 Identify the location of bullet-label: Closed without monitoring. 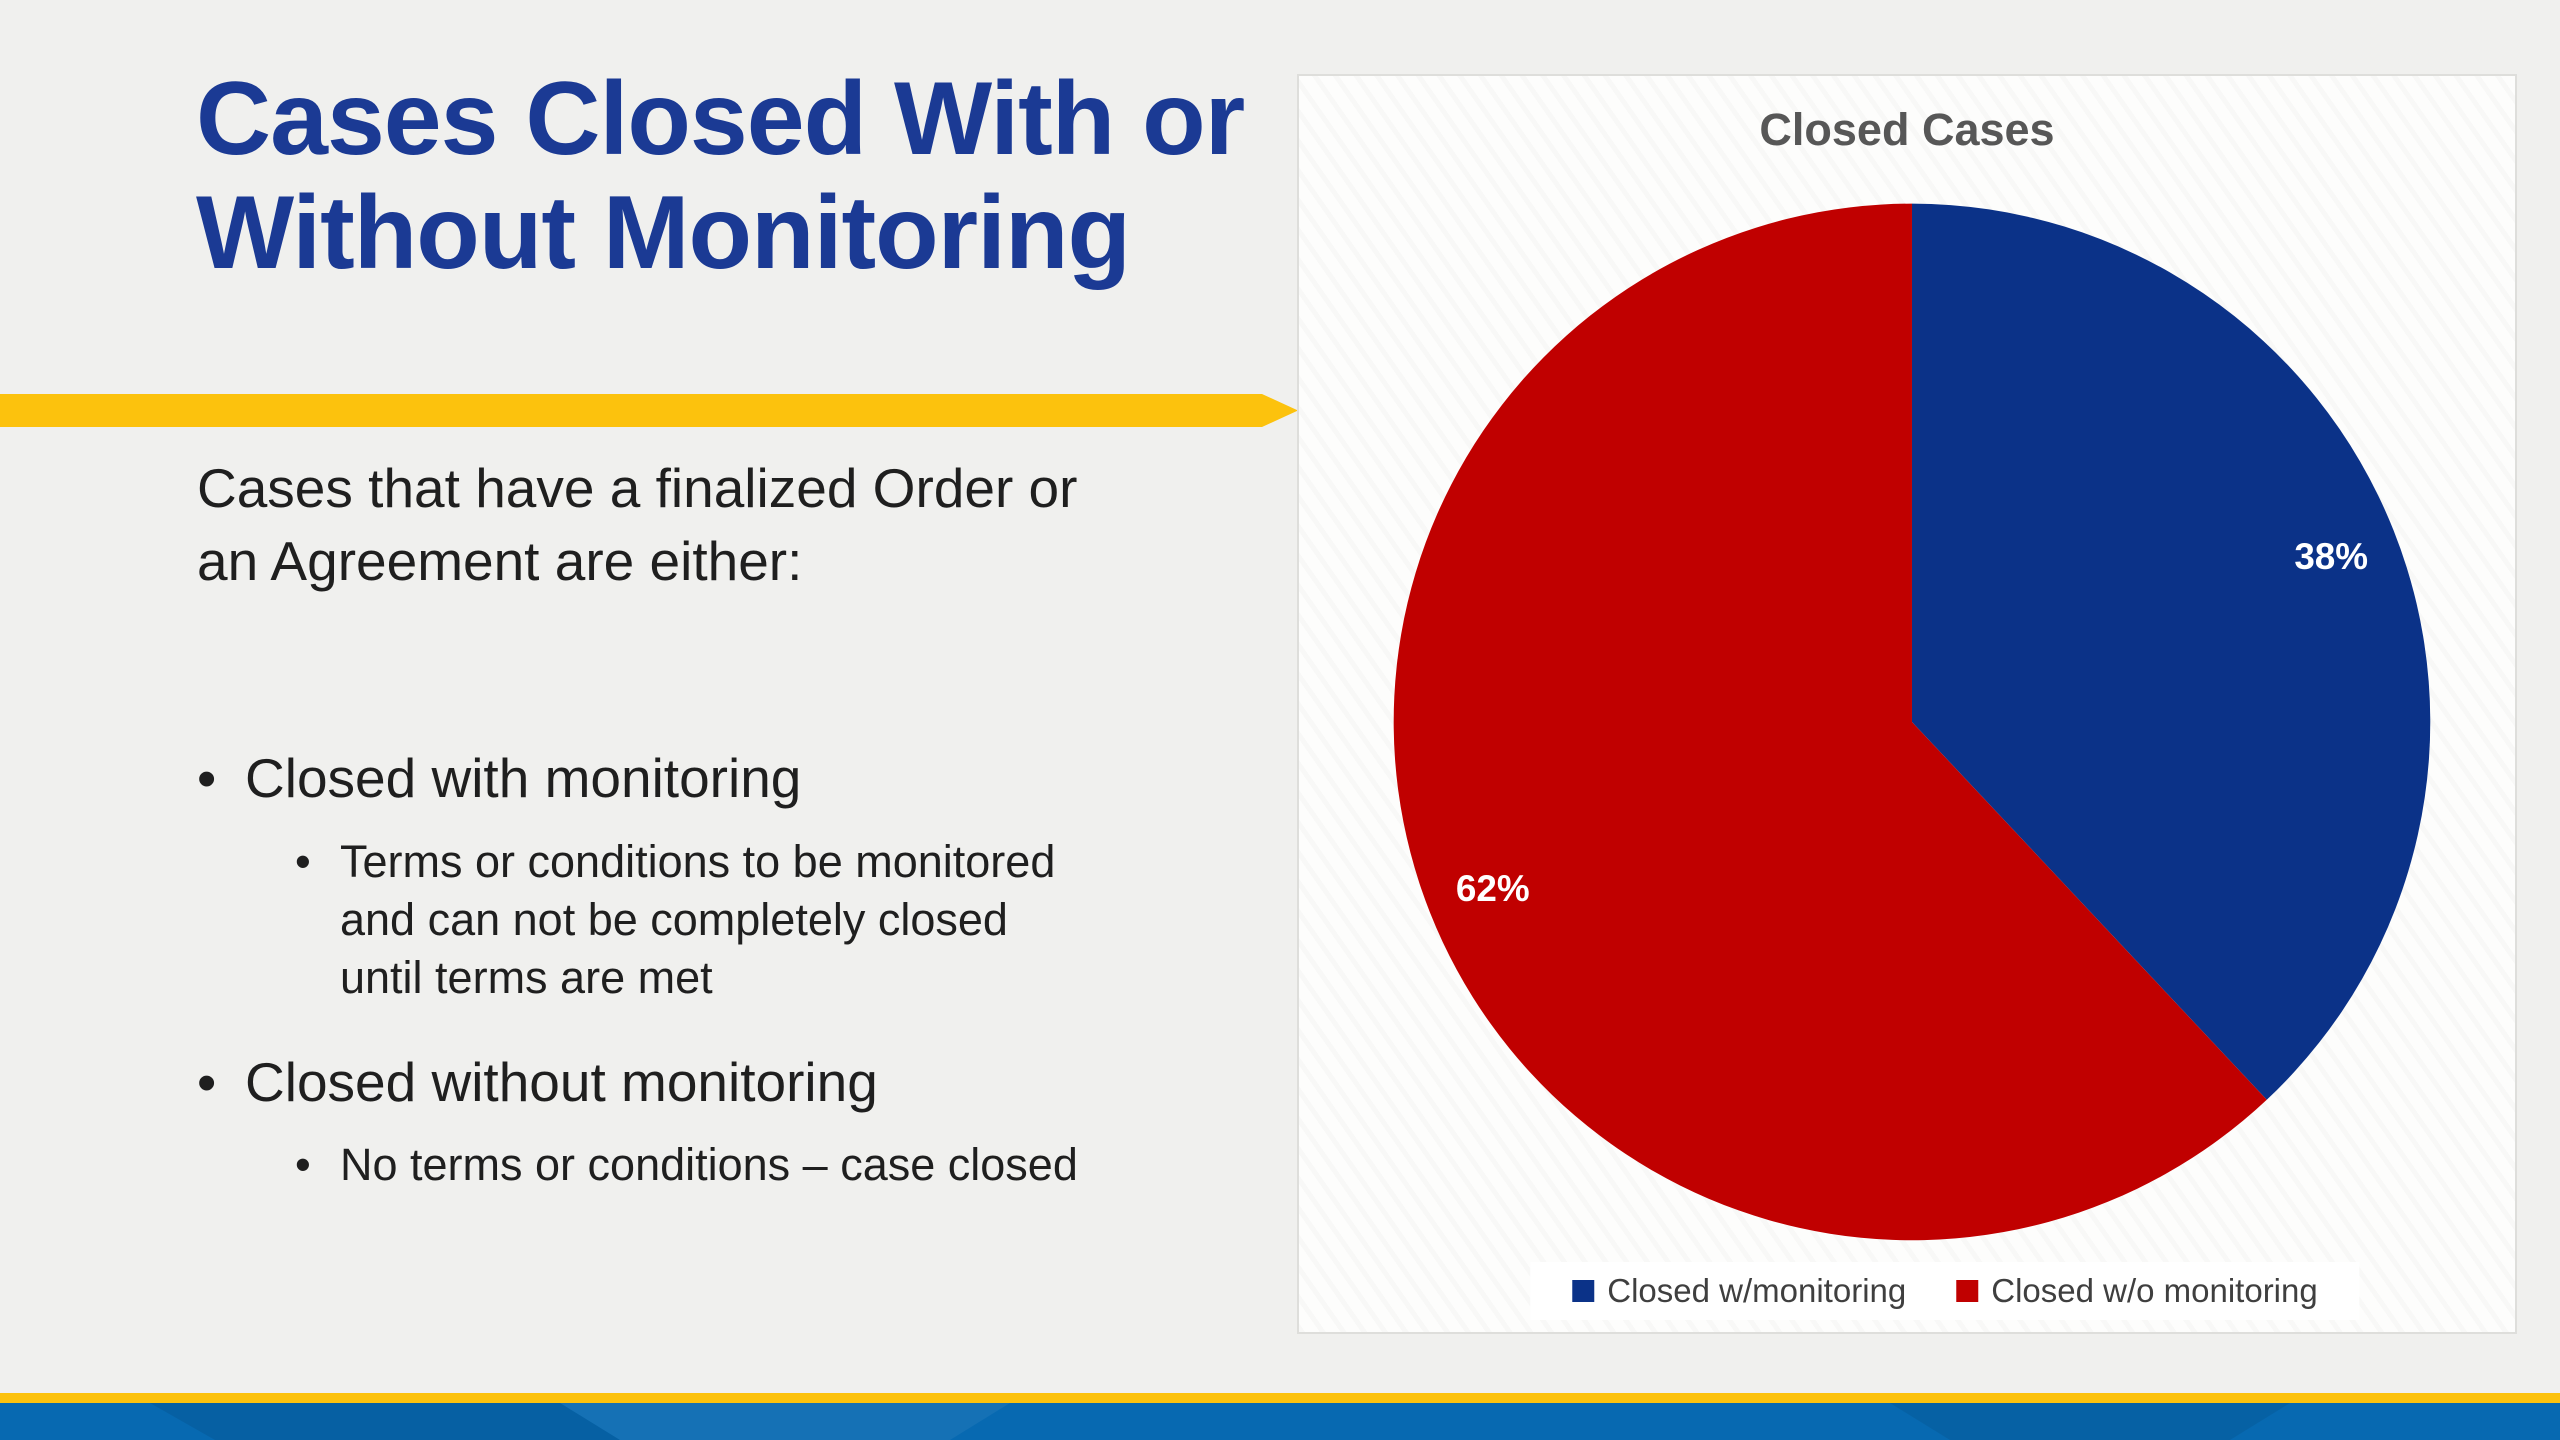
(561, 1082).